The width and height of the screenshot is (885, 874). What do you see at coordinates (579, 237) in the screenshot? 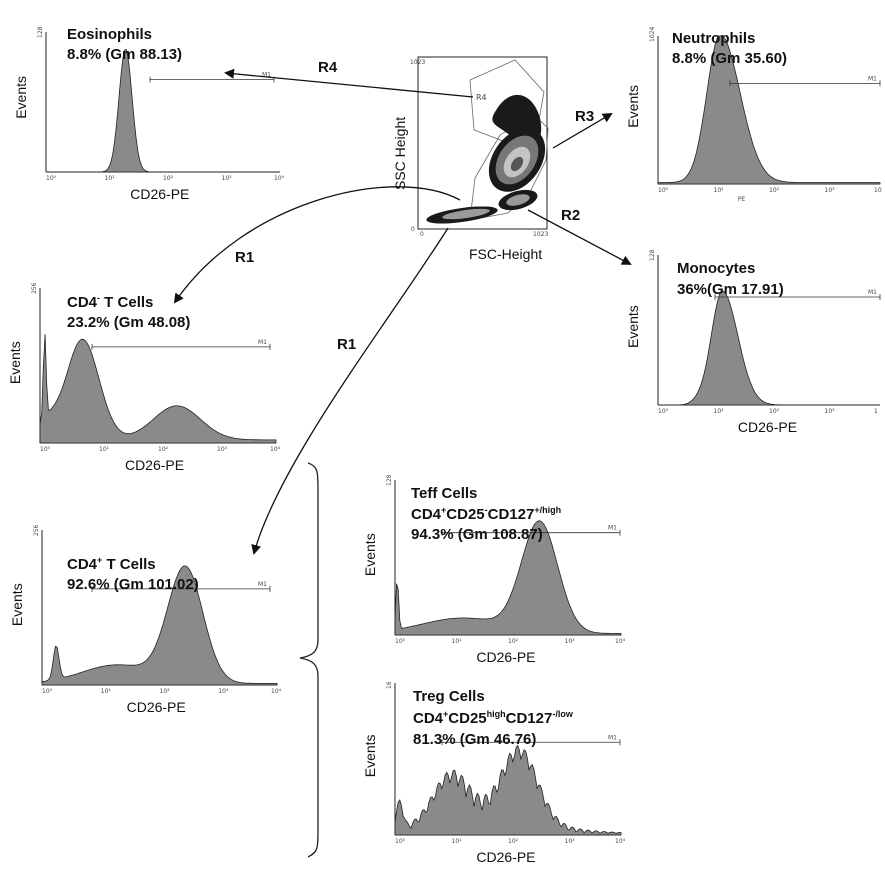
I see `r2-arrow` at bounding box center [579, 237].